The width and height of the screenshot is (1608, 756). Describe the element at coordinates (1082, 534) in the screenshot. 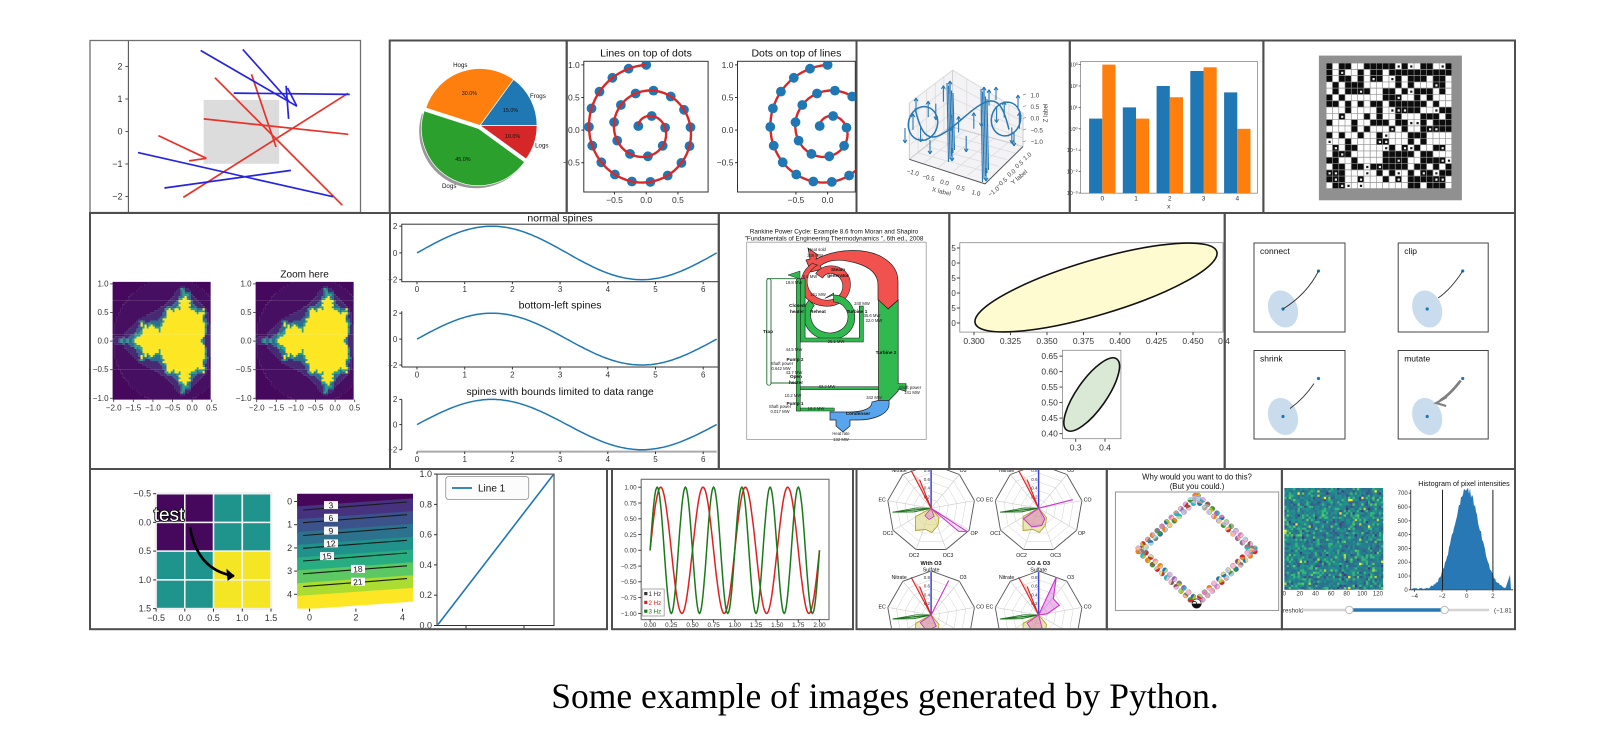

I see `svg-text: OP` at that location.